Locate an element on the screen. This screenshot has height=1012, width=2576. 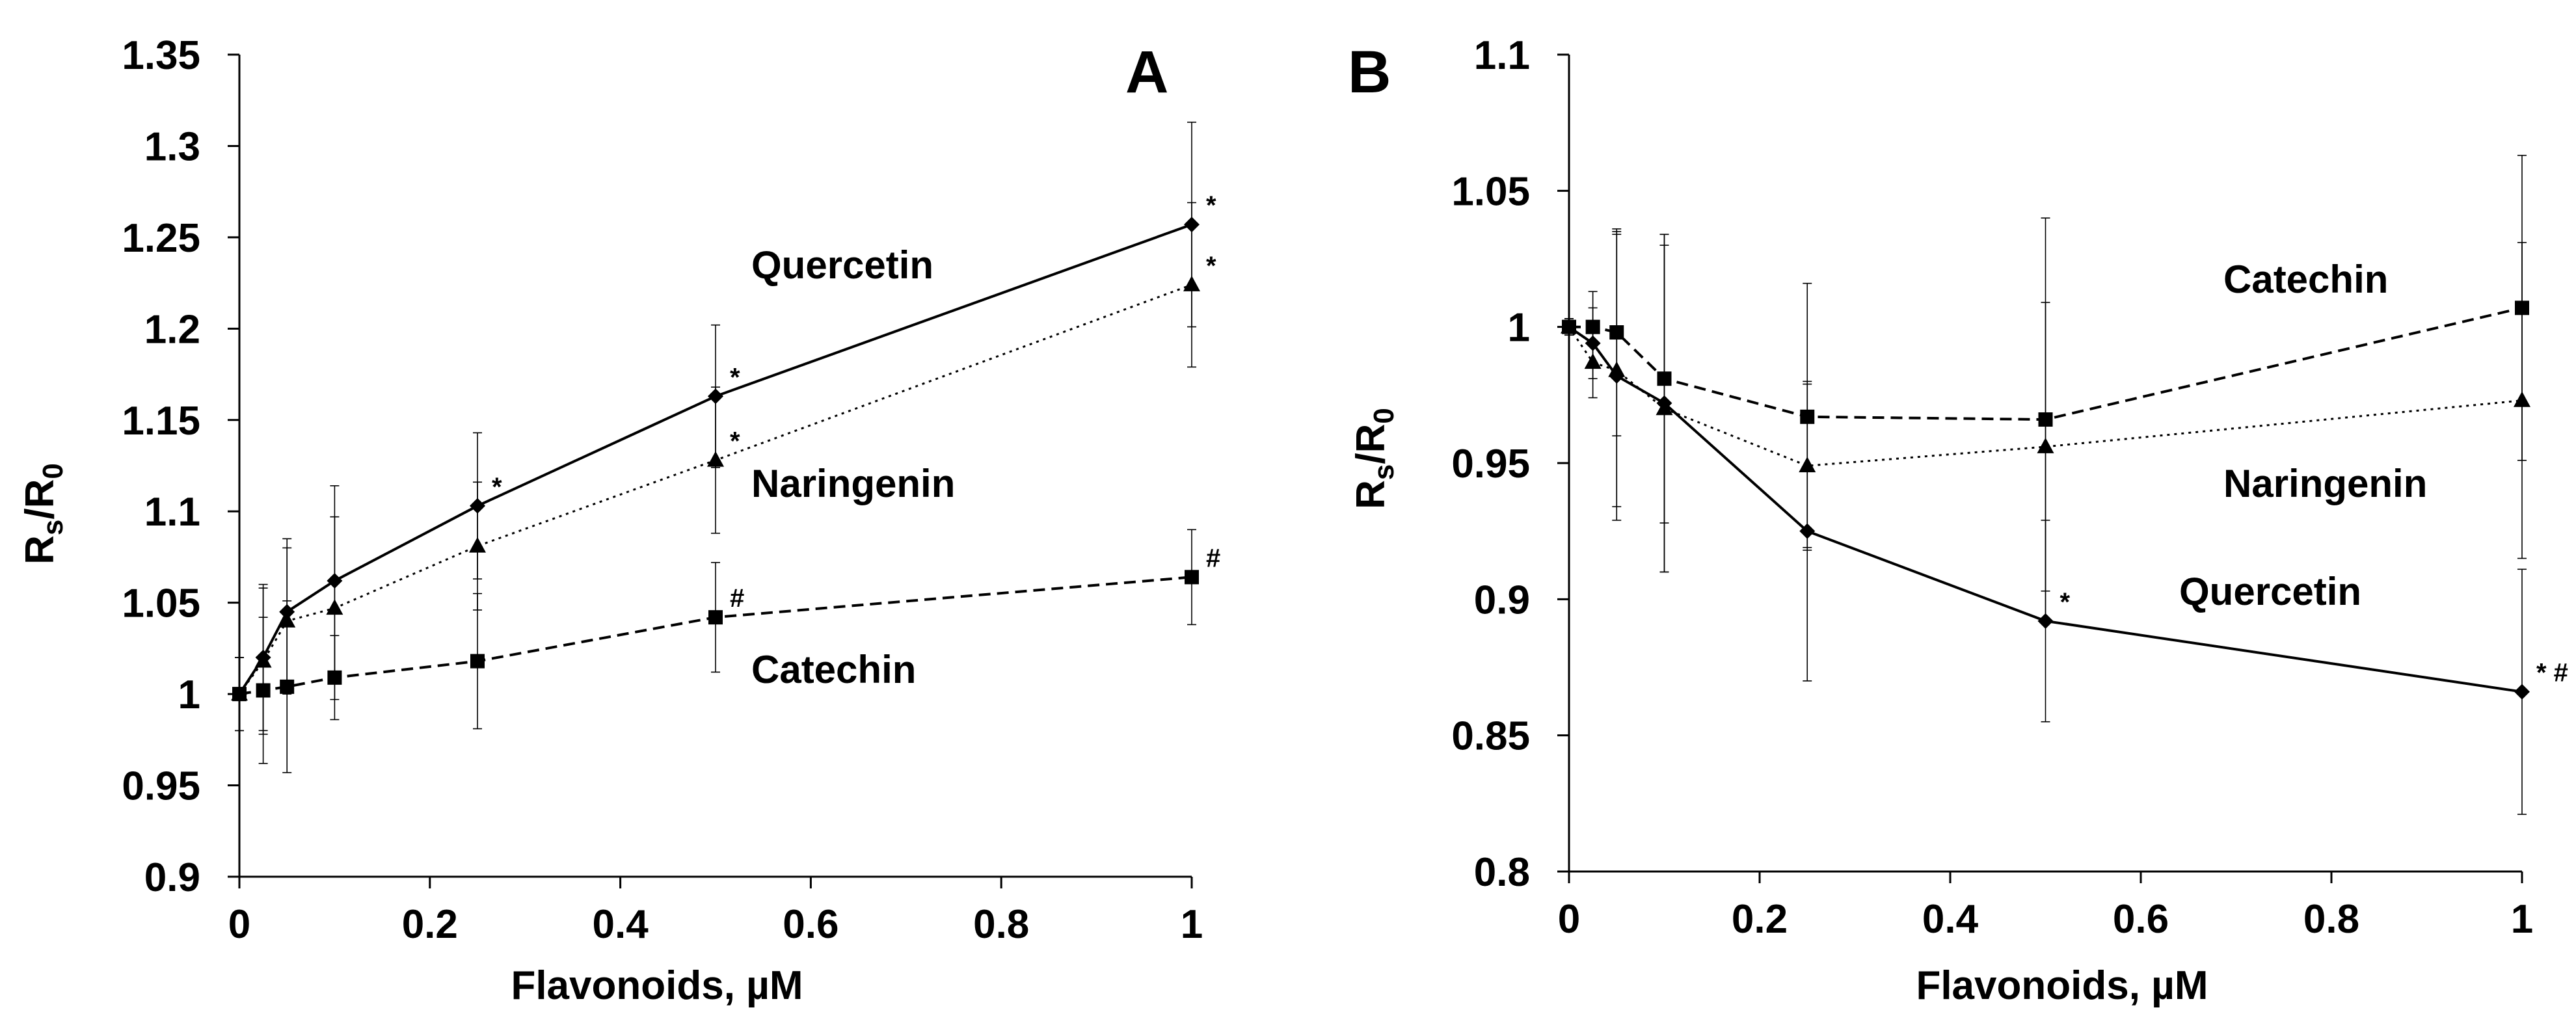
y-tick-label: 1.25 is located at coordinates (161, 238).